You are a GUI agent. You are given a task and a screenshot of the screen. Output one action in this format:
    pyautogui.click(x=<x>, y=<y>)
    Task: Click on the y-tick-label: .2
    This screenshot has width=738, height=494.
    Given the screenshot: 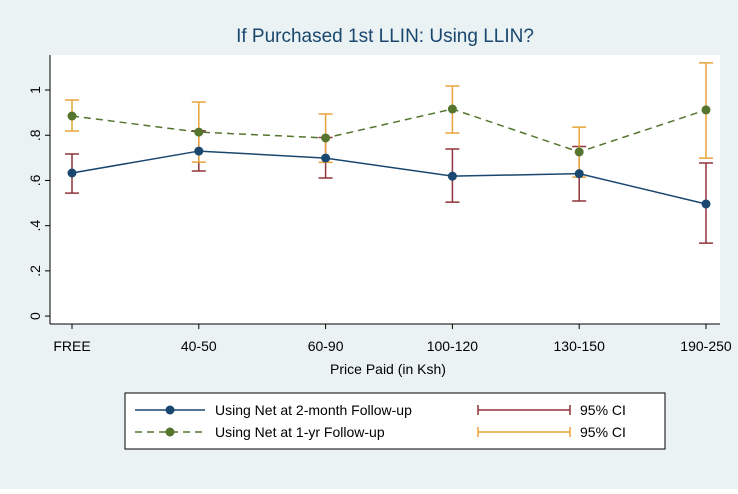 What is the action you would take?
    pyautogui.click(x=35, y=271)
    